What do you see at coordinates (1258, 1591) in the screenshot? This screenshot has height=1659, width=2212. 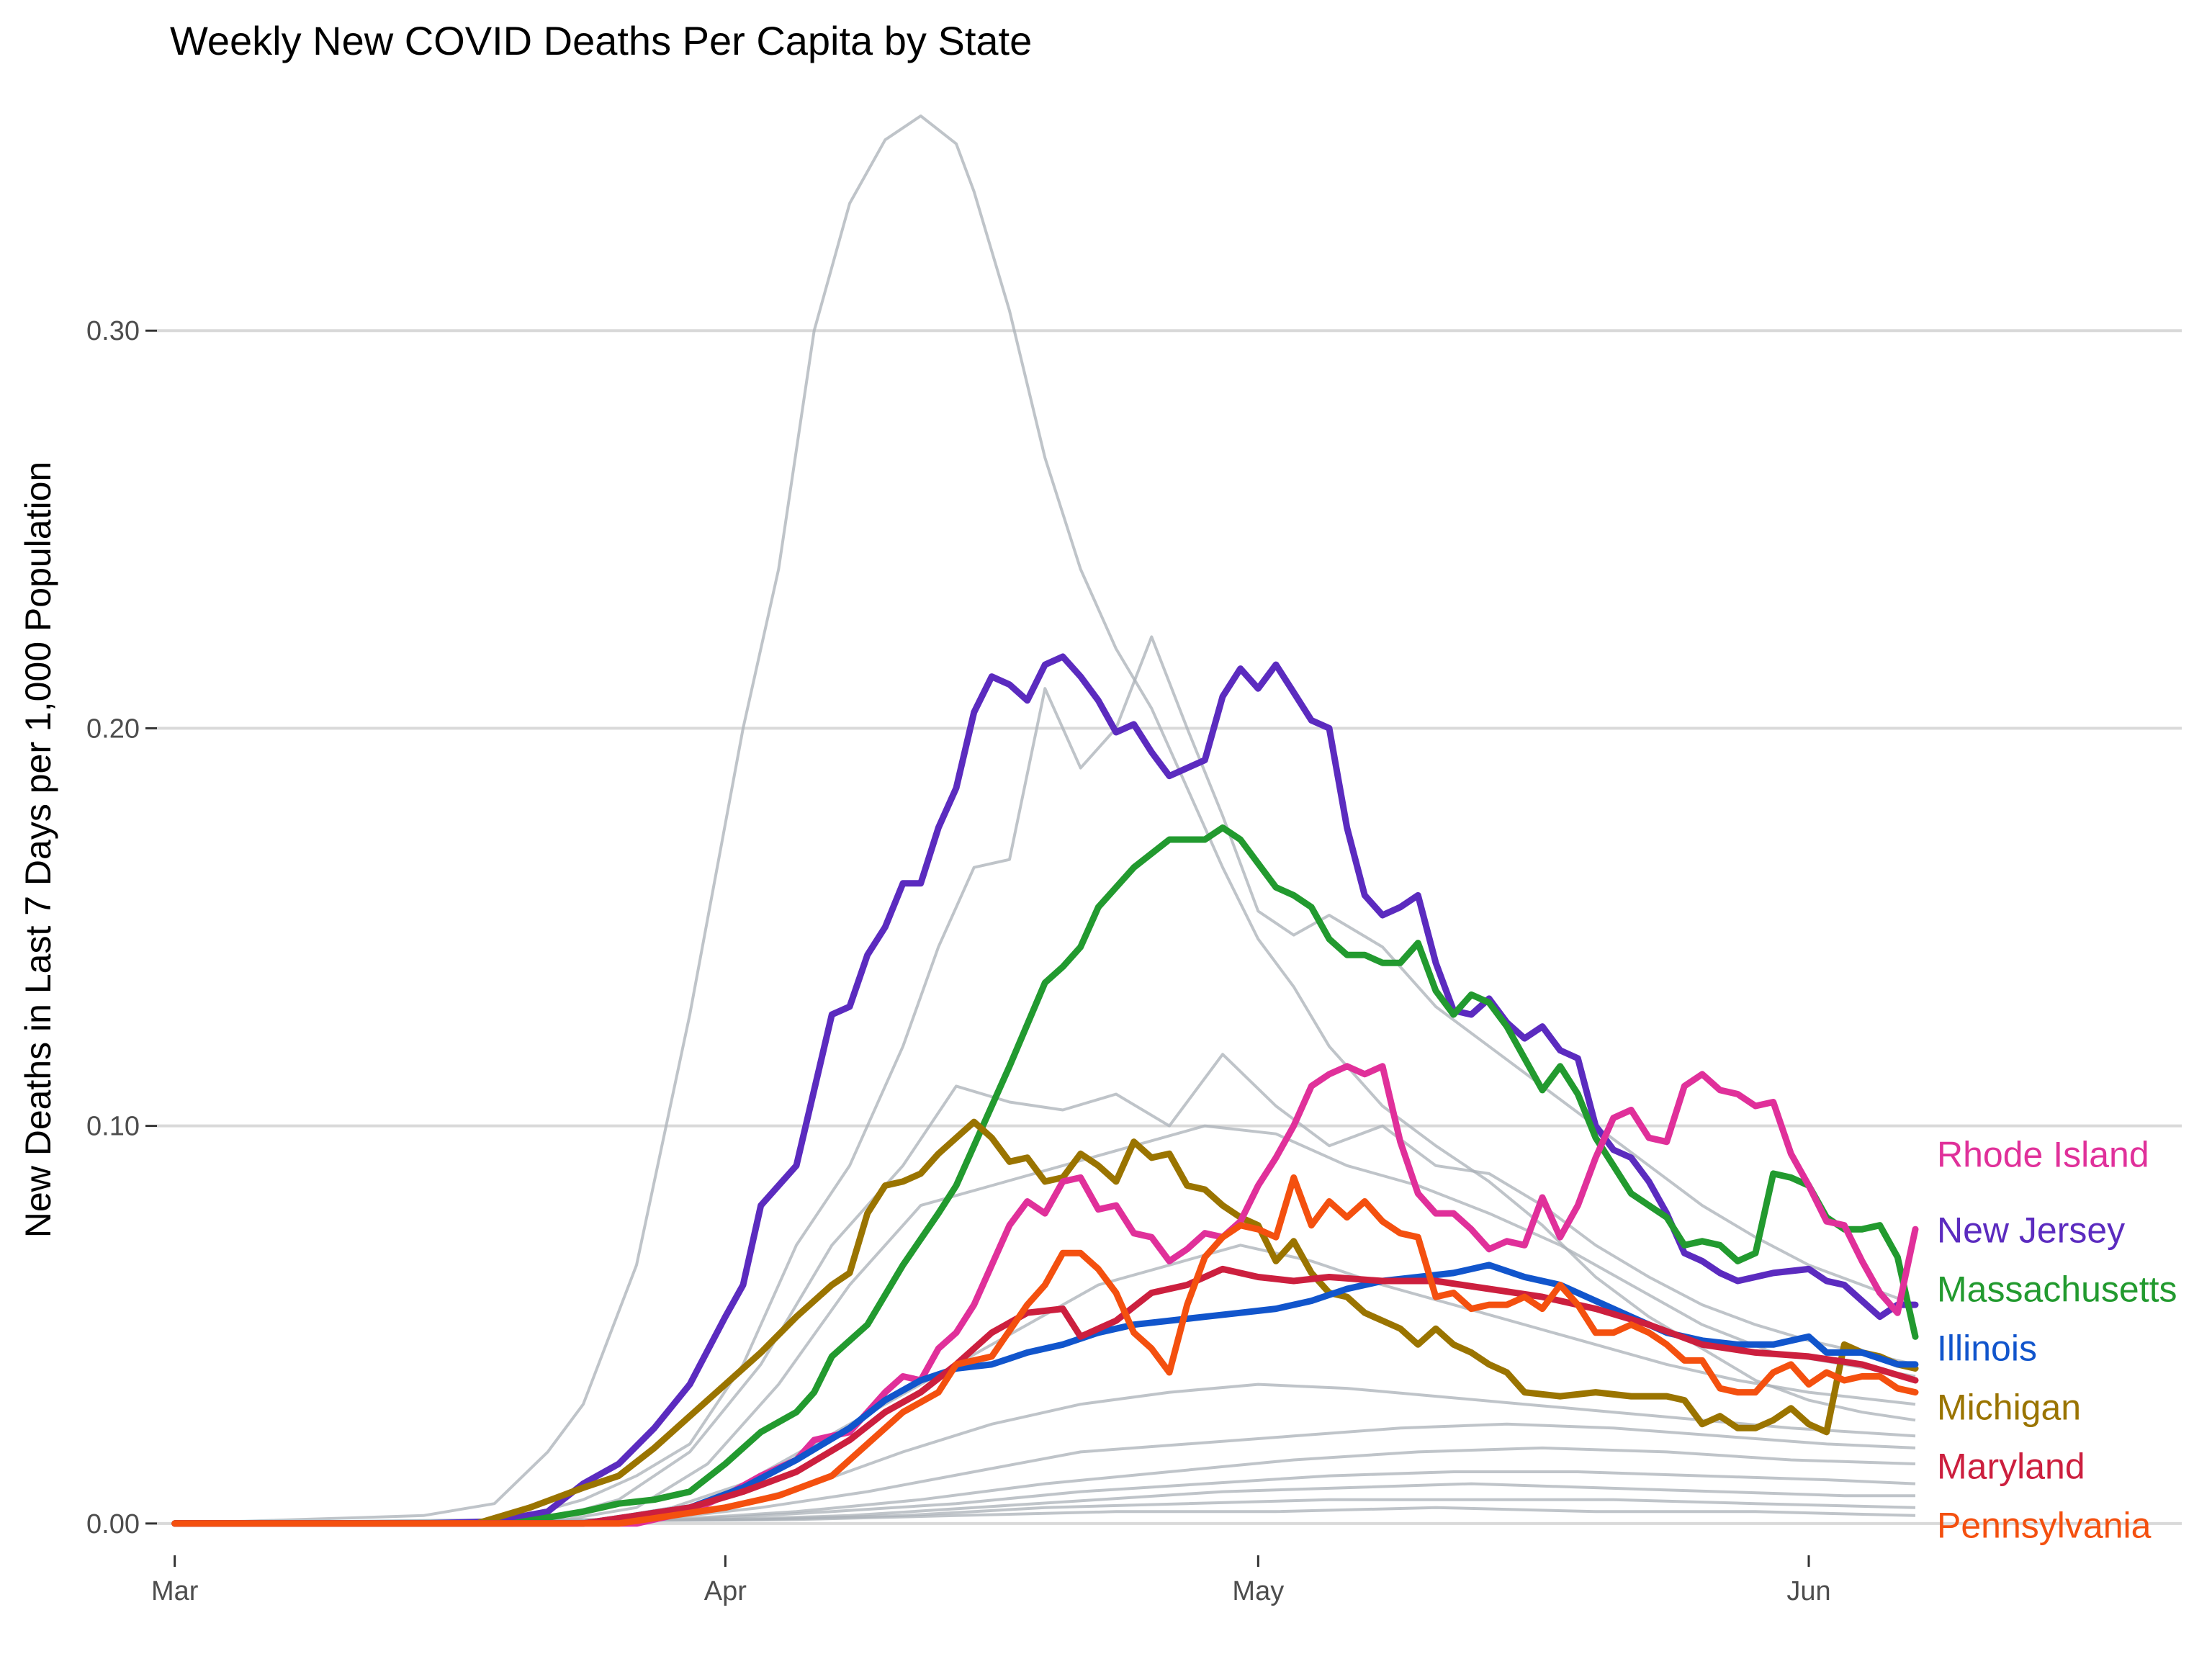 I see `x-tick-label: May` at bounding box center [1258, 1591].